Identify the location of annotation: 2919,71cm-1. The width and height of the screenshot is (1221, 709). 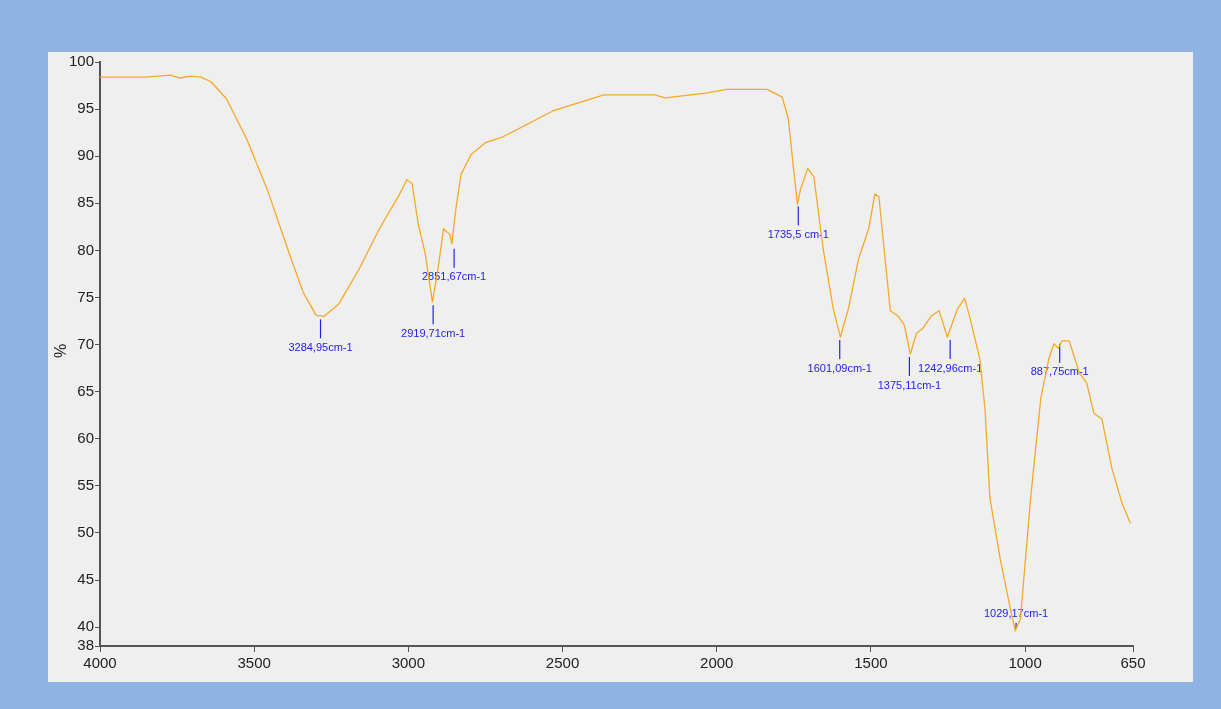
(433, 332).